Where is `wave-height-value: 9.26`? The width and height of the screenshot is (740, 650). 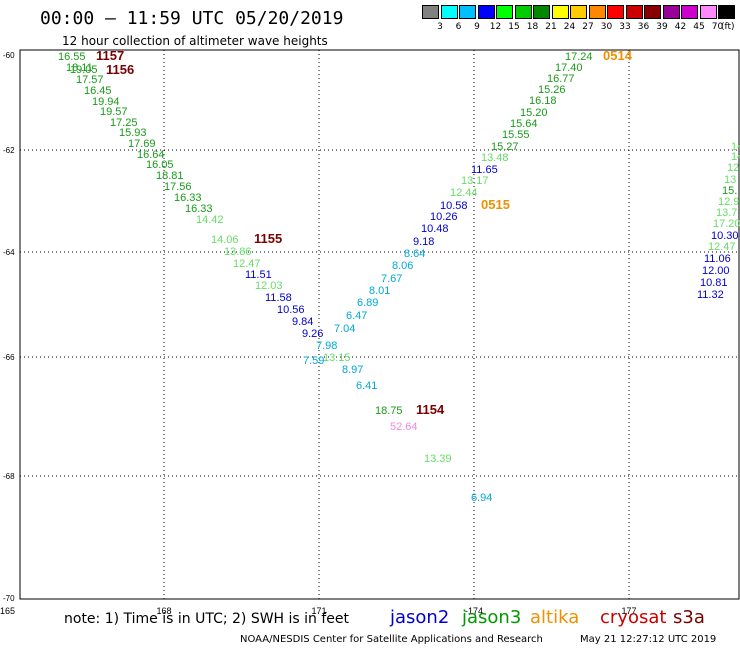
wave-height-value: 9.26 is located at coordinates (312, 334).